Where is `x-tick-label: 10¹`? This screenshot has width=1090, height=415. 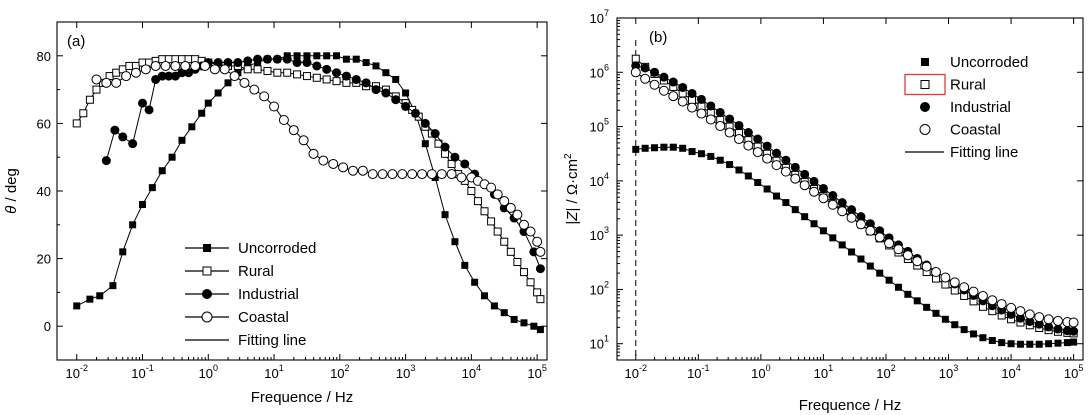
x-tick-label: 10¹ is located at coordinates (823, 372).